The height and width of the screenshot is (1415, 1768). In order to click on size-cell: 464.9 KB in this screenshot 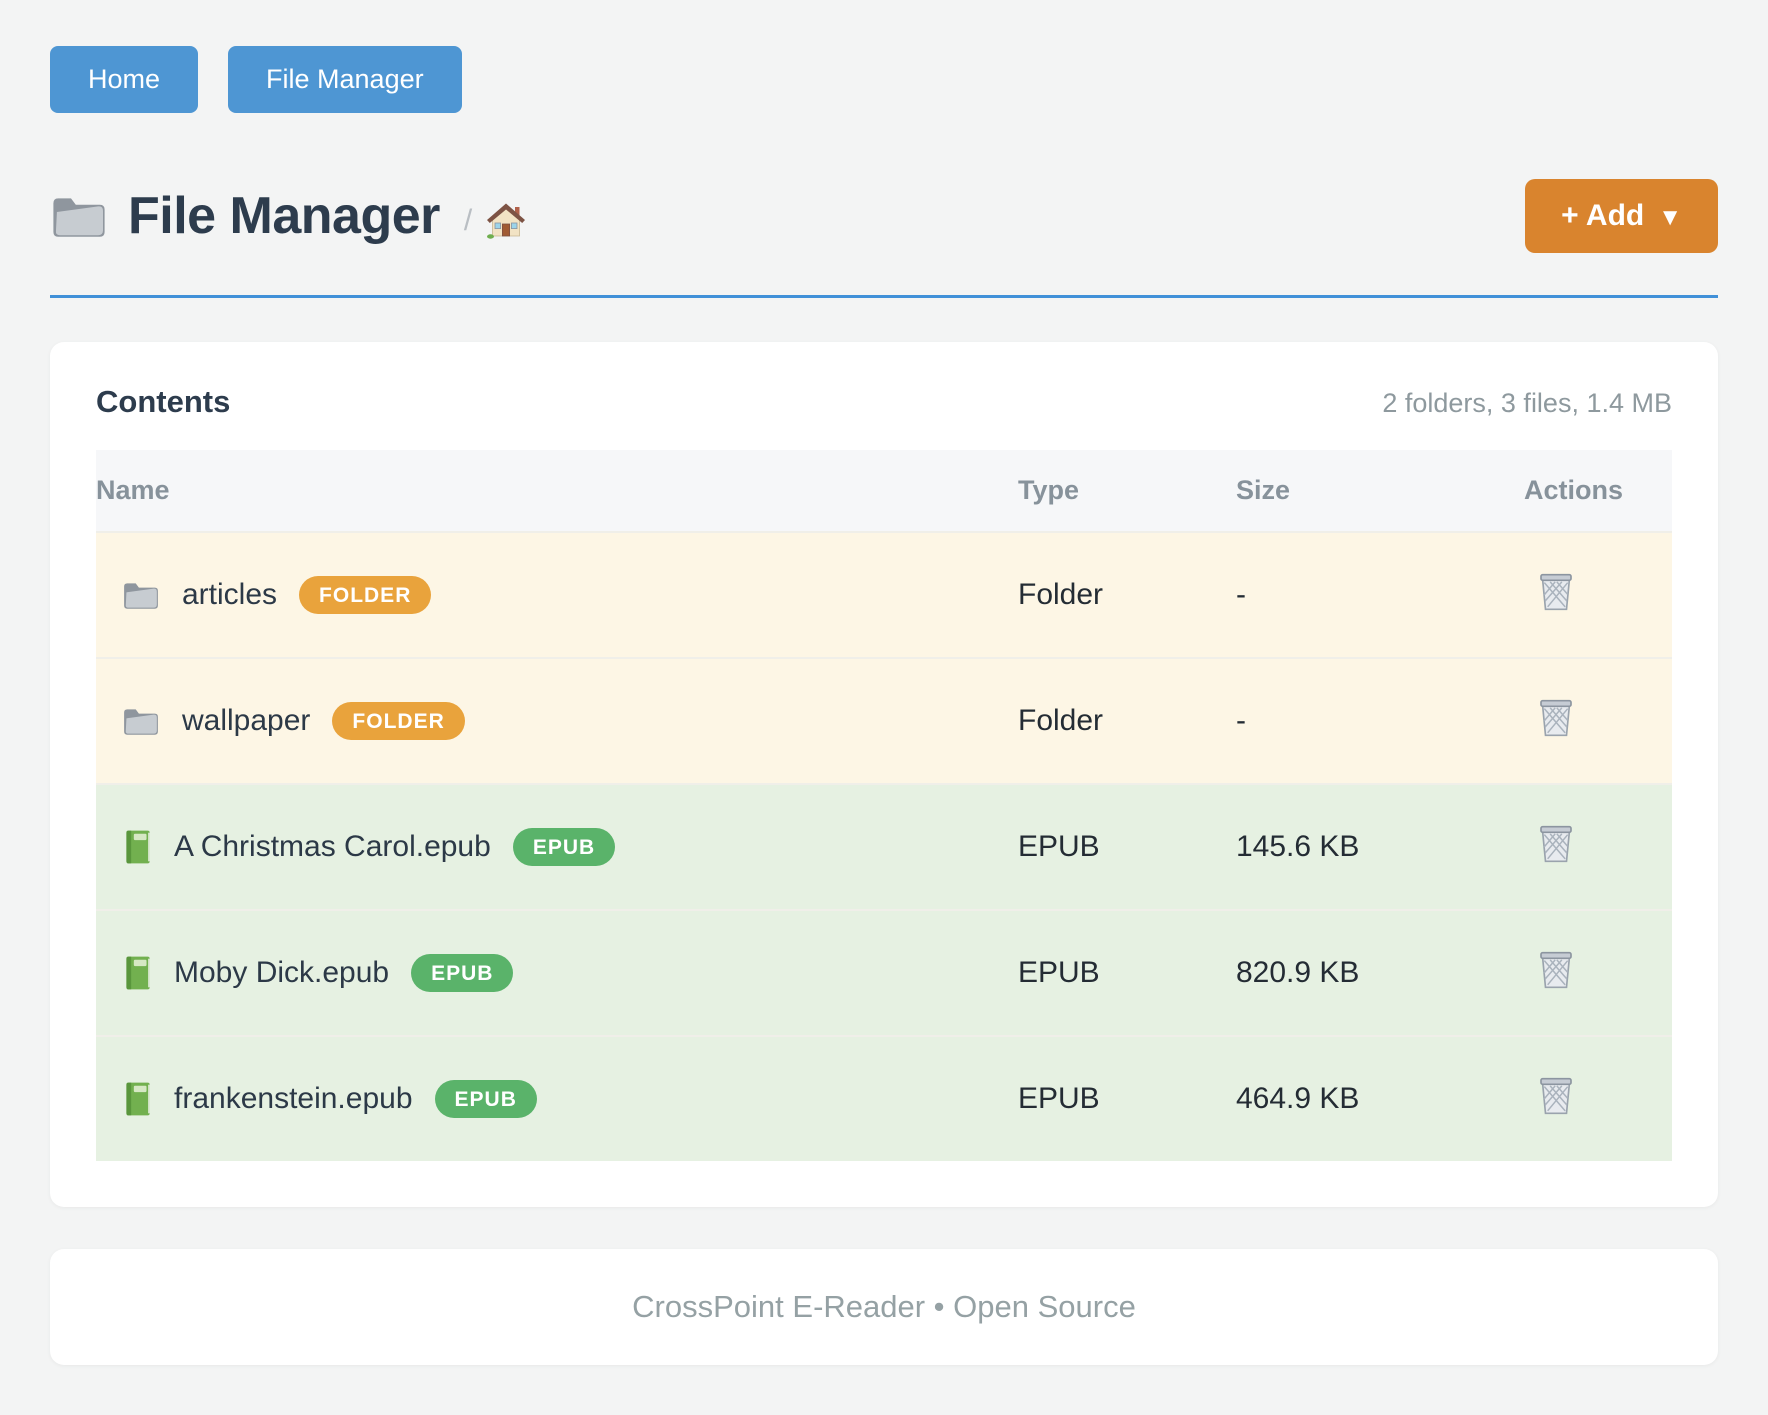, I will do `click(1380, 1098)`.